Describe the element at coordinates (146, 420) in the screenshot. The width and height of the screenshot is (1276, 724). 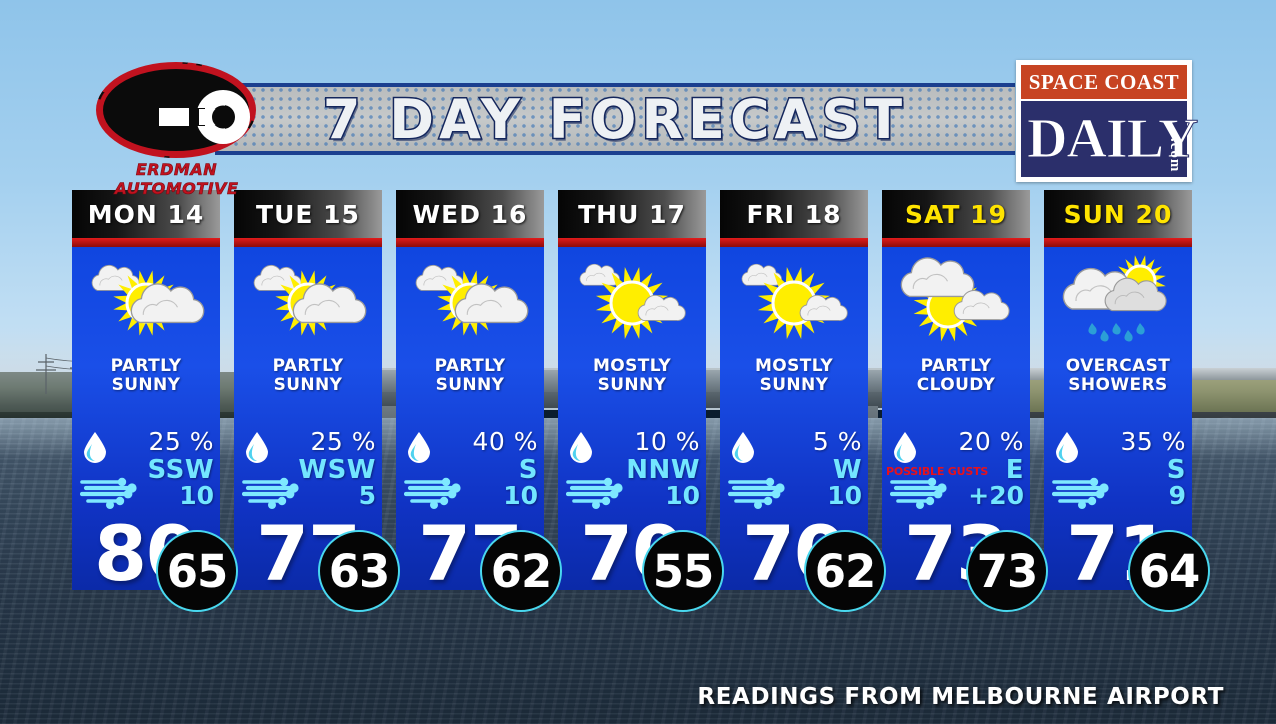
I see `day-panel: PARTLY SUNNY 25 % SSW 10 80` at that location.